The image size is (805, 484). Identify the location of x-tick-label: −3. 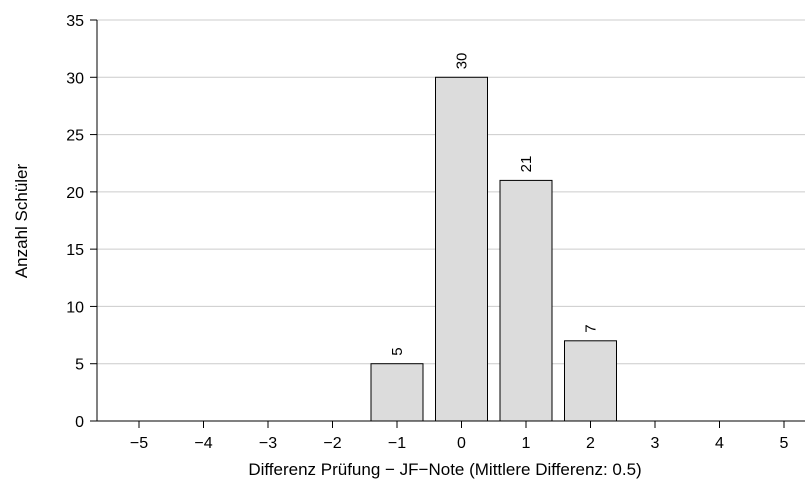
(268, 443).